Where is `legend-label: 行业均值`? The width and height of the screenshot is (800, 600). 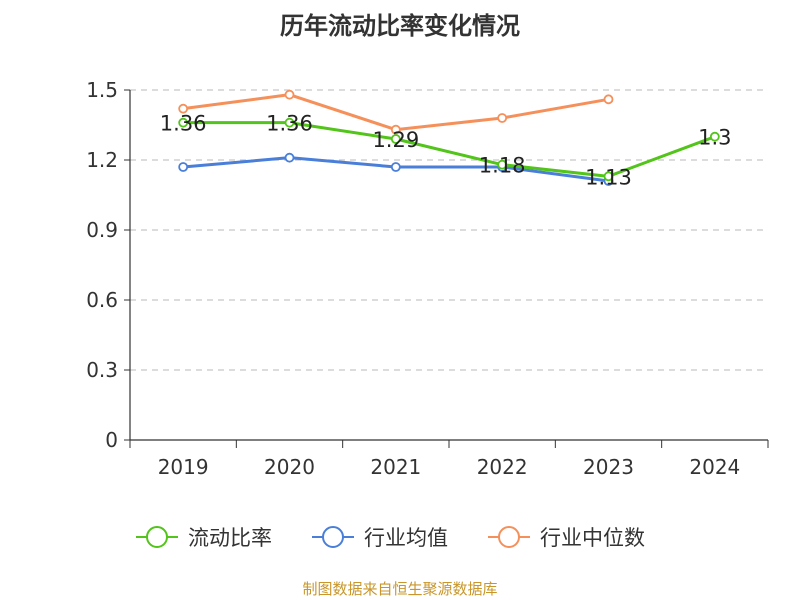 legend-label: 行业均值 is located at coordinates (406, 538).